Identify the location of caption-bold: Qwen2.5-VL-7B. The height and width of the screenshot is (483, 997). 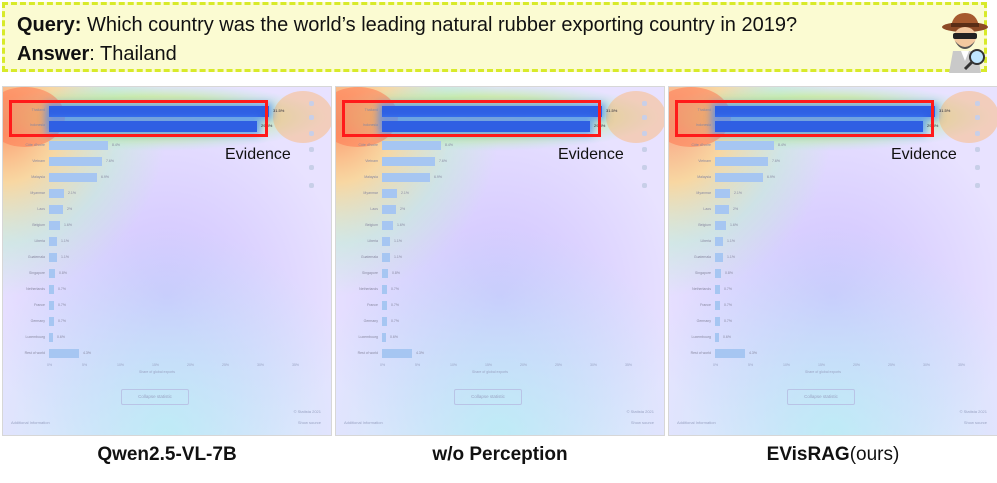
(167, 454).